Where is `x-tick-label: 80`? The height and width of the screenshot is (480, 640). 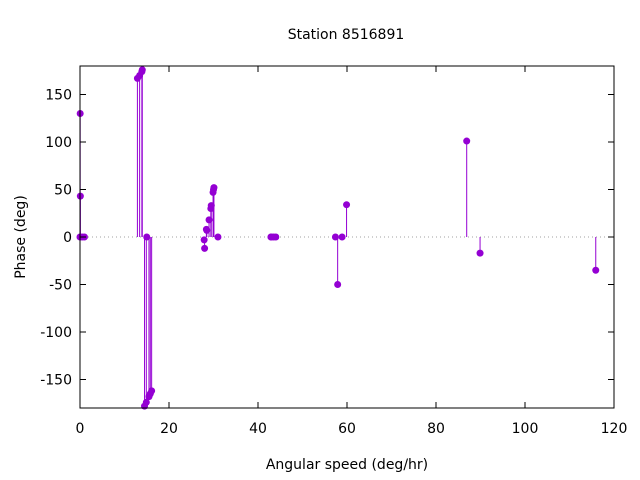
x-tick-label: 80 is located at coordinates (436, 429).